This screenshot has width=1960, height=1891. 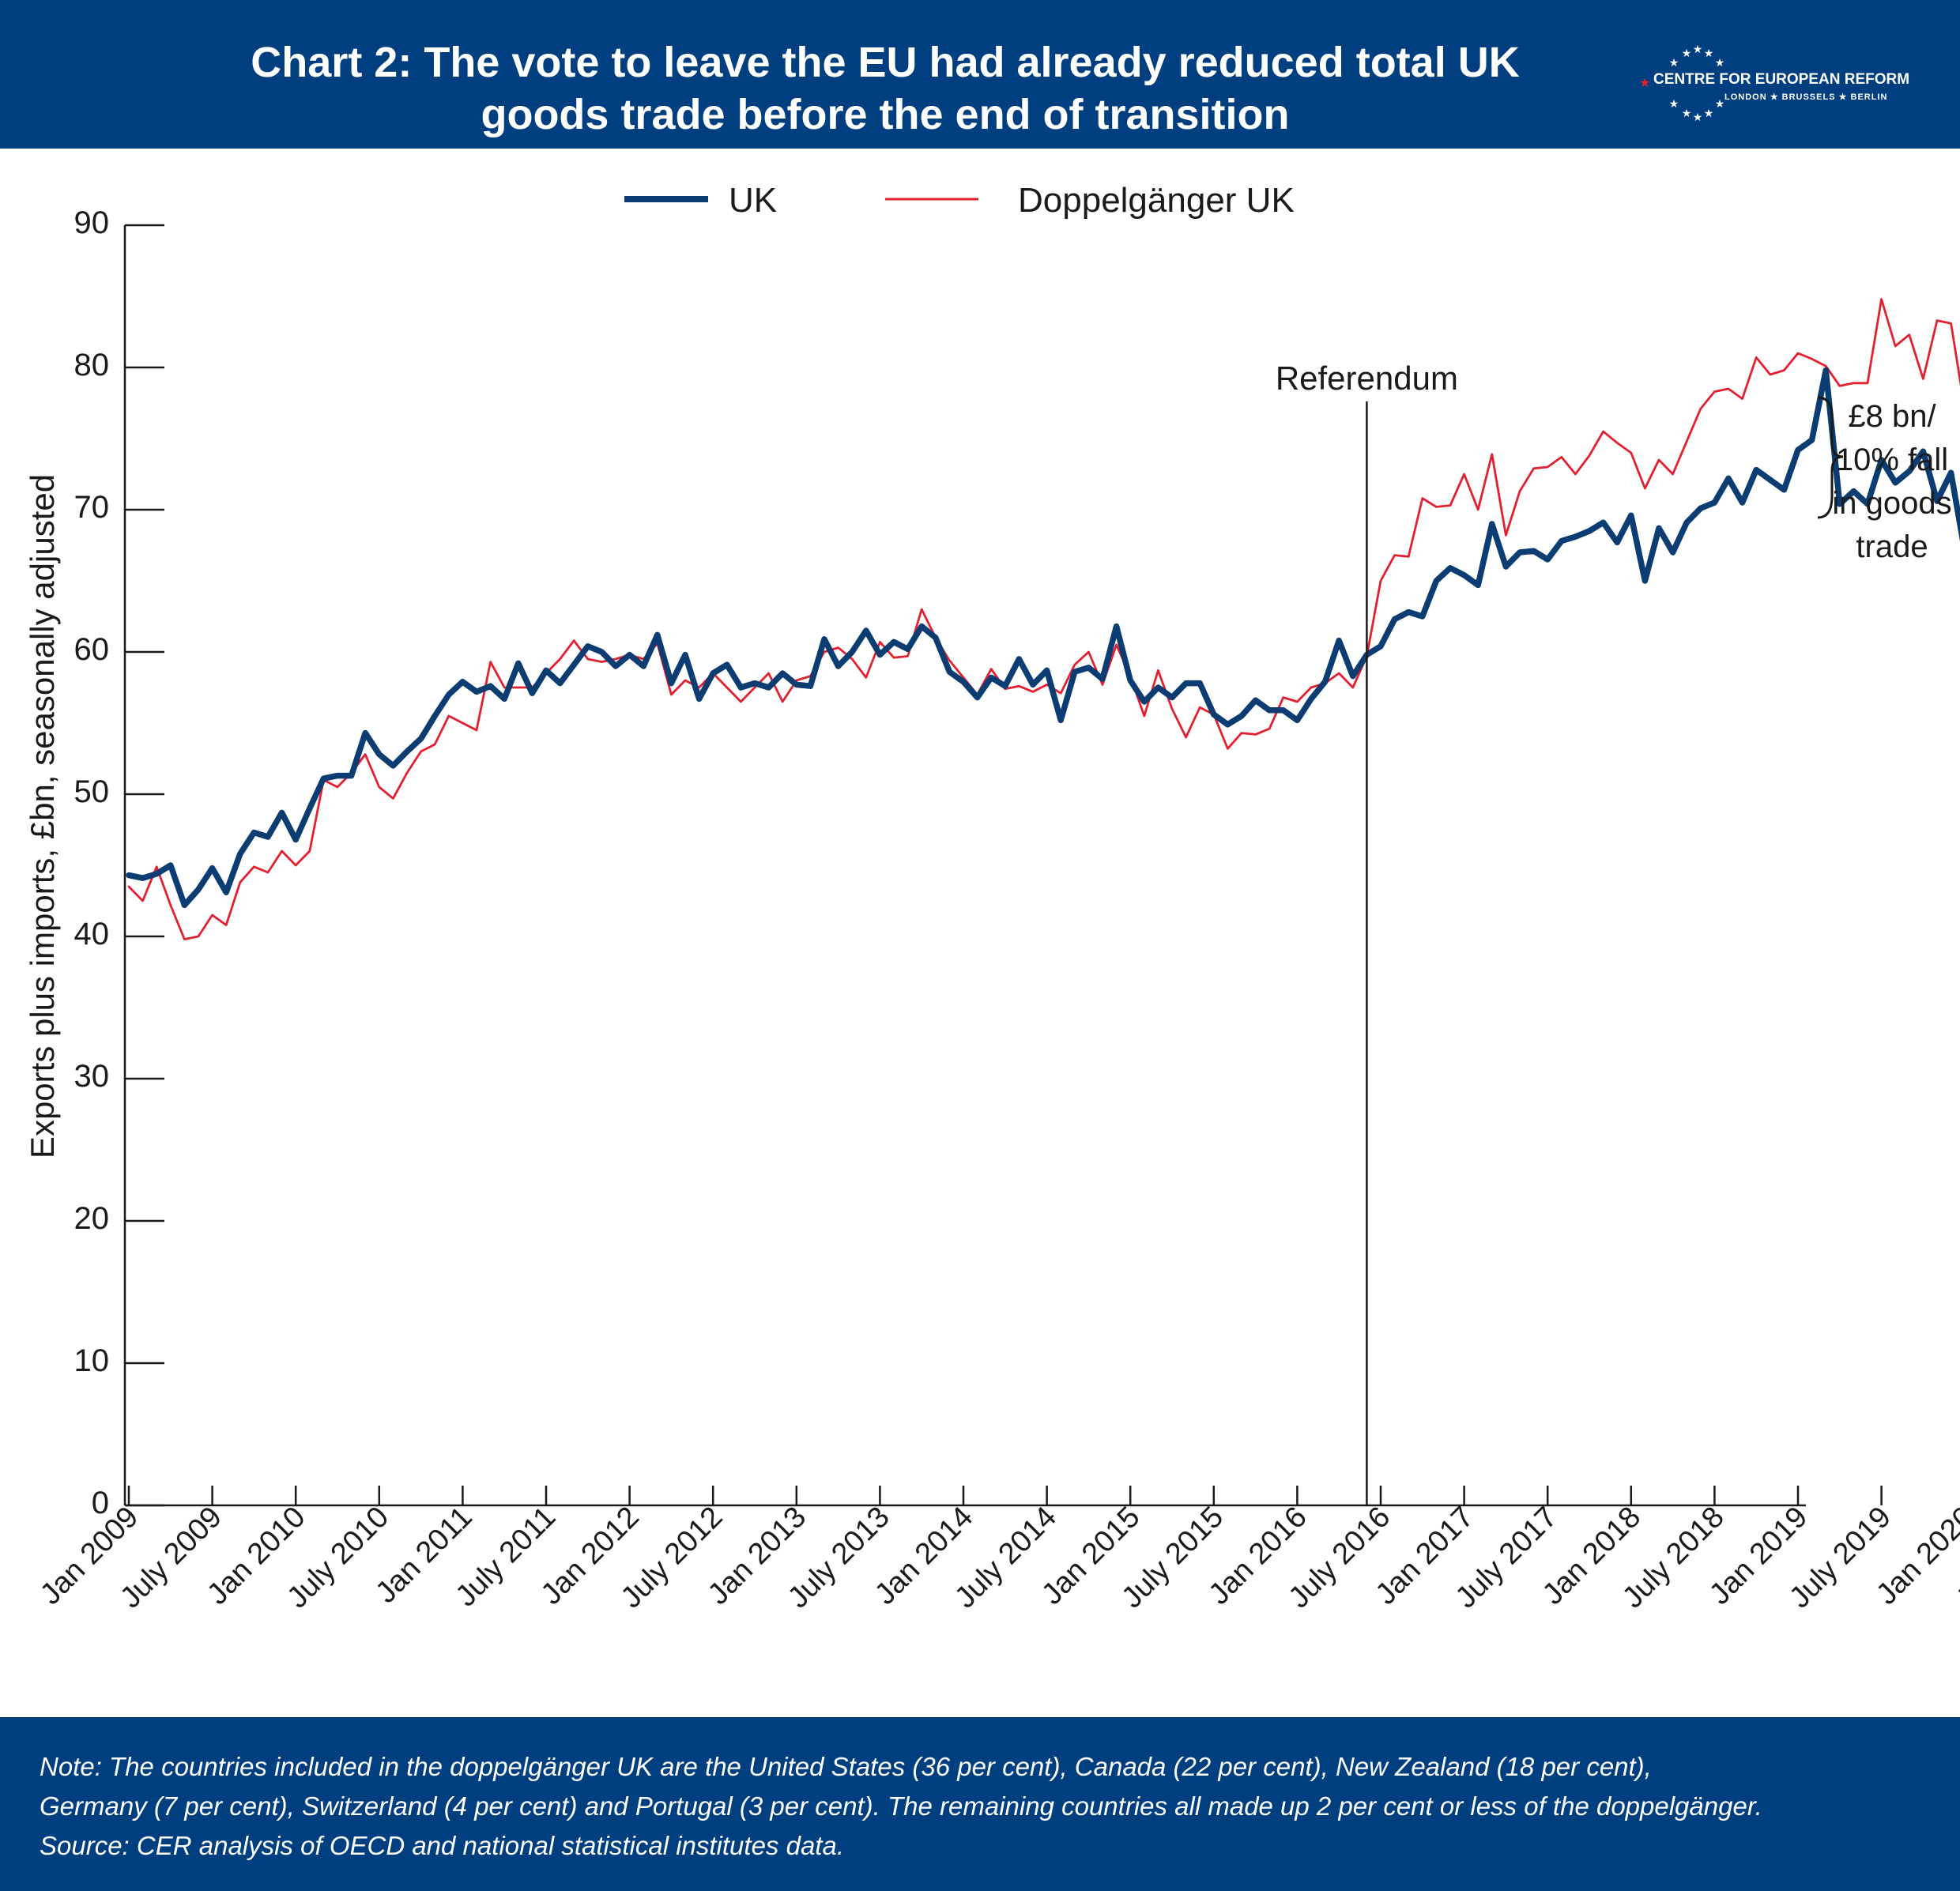 What do you see at coordinates (119, 862) in the screenshot?
I see `y-axis-ticks: 0 10 20 30 40 50 60 70 80 90` at bounding box center [119, 862].